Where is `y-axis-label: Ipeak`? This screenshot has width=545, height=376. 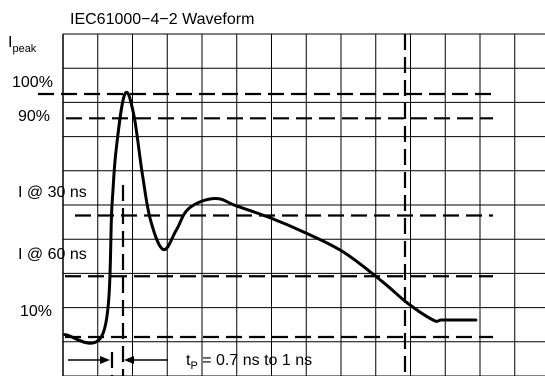
y-axis-label: Ipeak is located at coordinates (22, 44).